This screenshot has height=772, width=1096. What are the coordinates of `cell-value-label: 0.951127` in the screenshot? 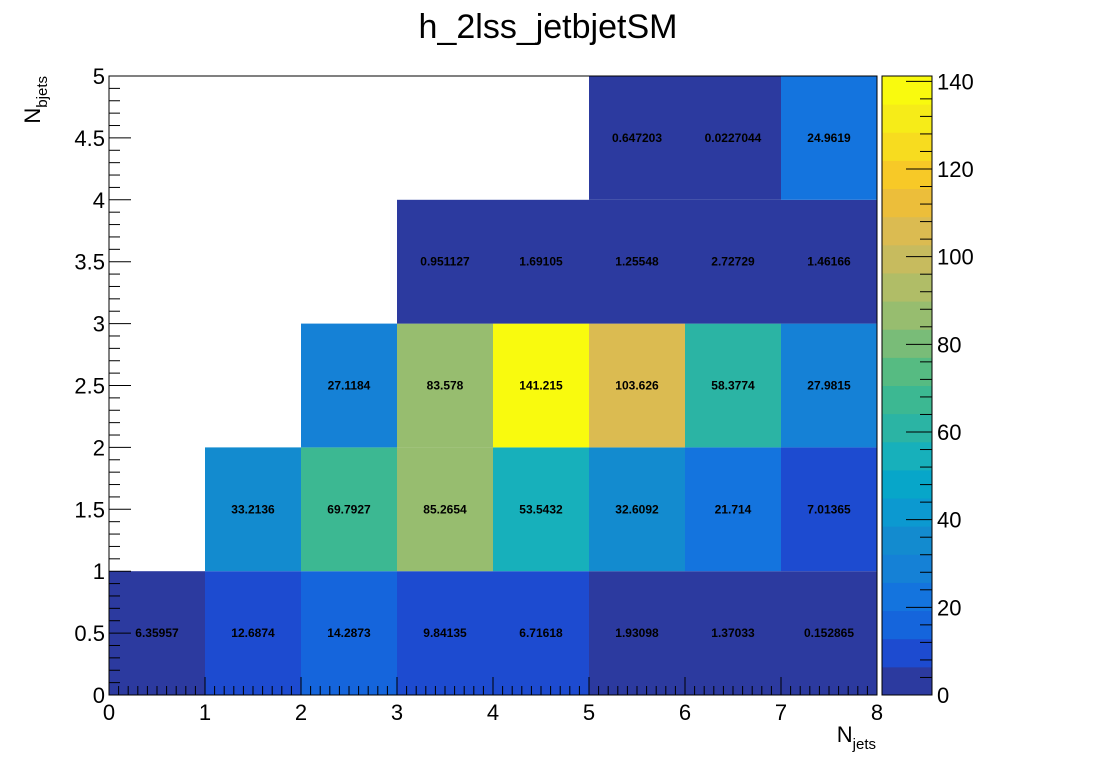 It's located at (445, 262).